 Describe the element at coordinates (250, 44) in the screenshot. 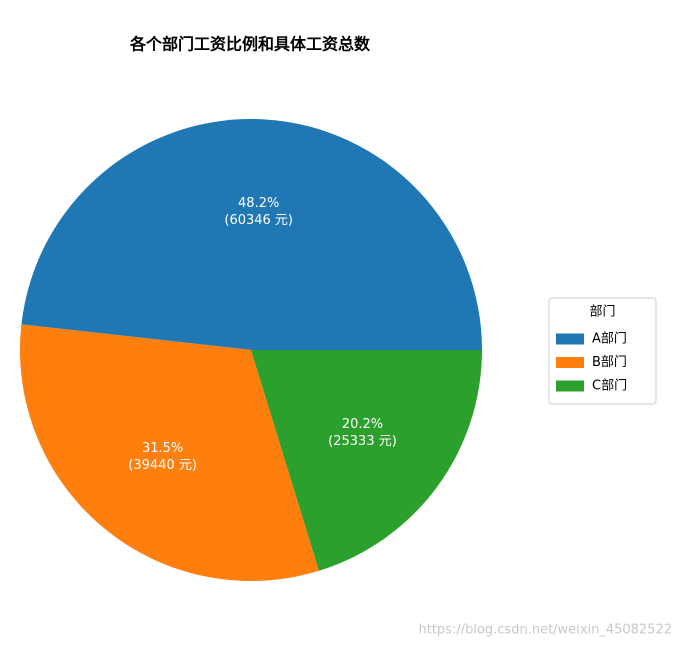

I see `chart-title: 各个部门工资比例和具体工资总数` at that location.